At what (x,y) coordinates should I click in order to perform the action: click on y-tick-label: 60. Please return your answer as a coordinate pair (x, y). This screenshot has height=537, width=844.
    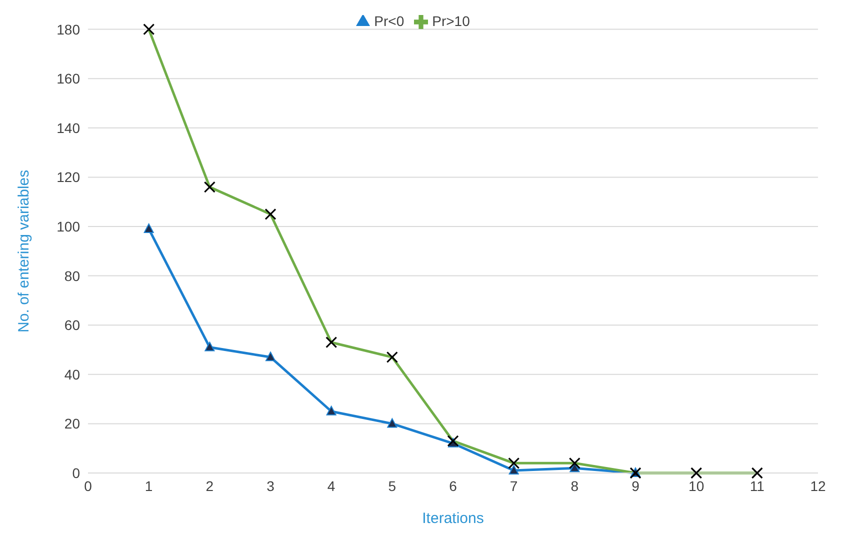
    Looking at the image, I should click on (72, 325).